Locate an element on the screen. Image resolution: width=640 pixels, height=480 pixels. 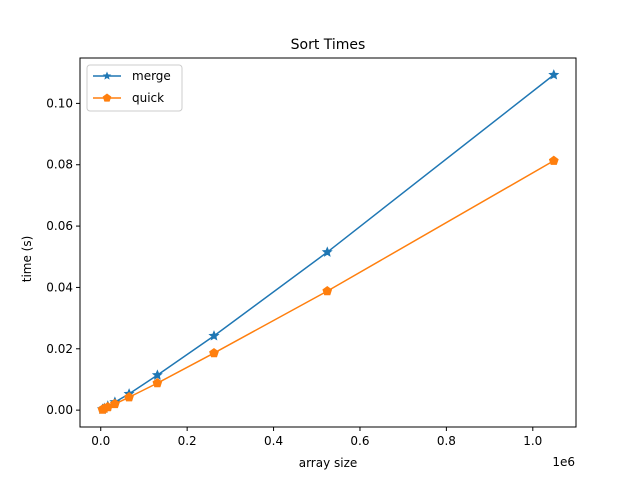
y-tick-label: 0.10 is located at coordinates (59, 103).